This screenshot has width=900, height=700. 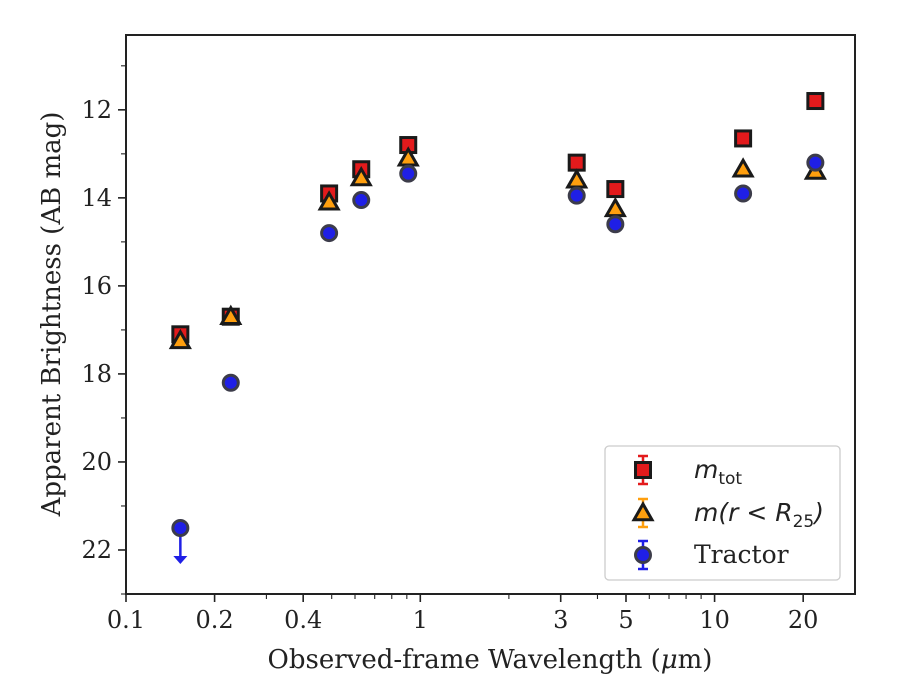 What do you see at coordinates (560, 620) in the screenshot?
I see `x-tick-label: 3` at bounding box center [560, 620].